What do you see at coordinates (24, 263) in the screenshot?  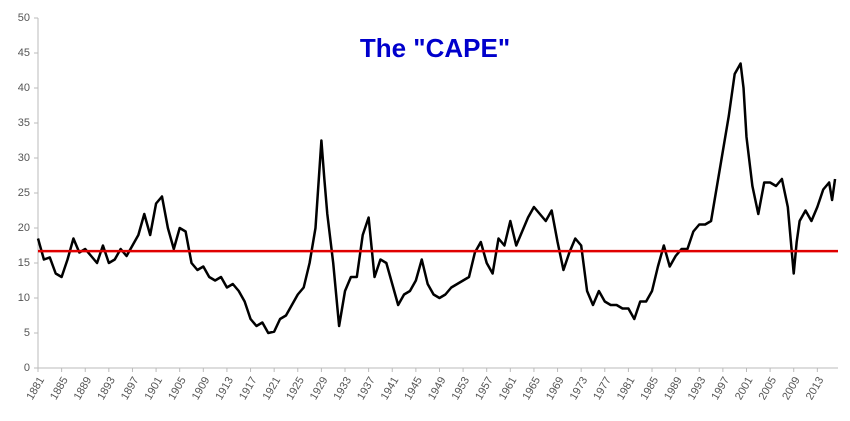 I see `y-tick-label: 15` at bounding box center [24, 263].